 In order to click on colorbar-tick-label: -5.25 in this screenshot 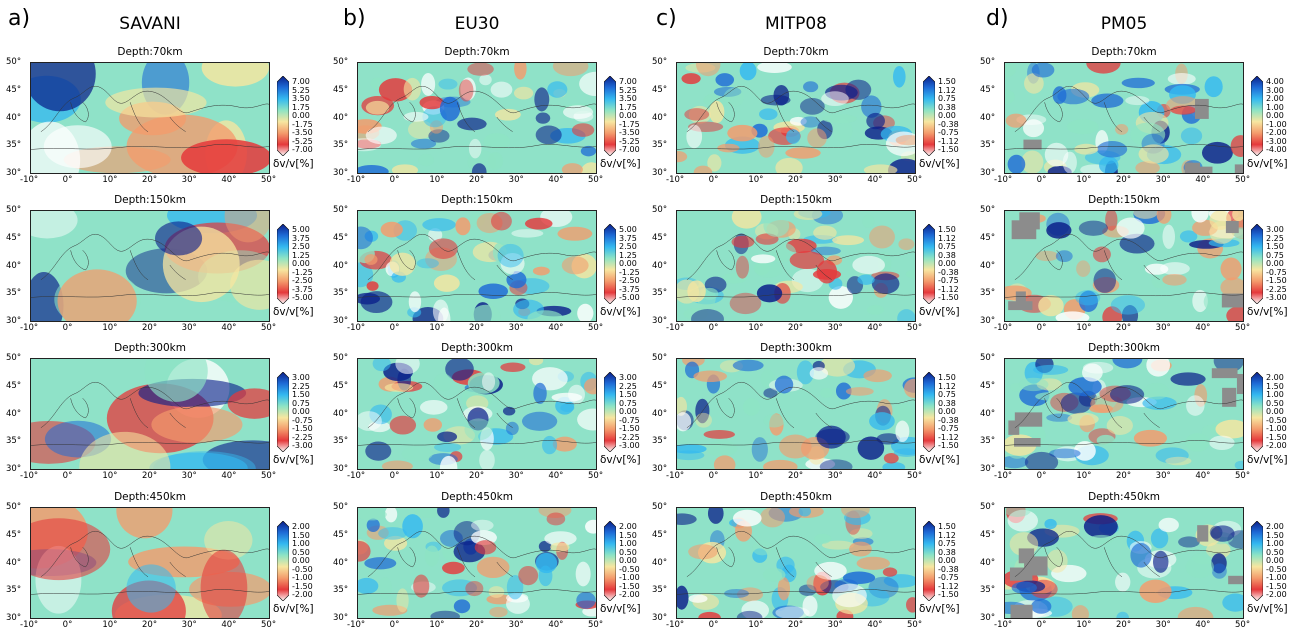, I will do `click(302, 141)`.